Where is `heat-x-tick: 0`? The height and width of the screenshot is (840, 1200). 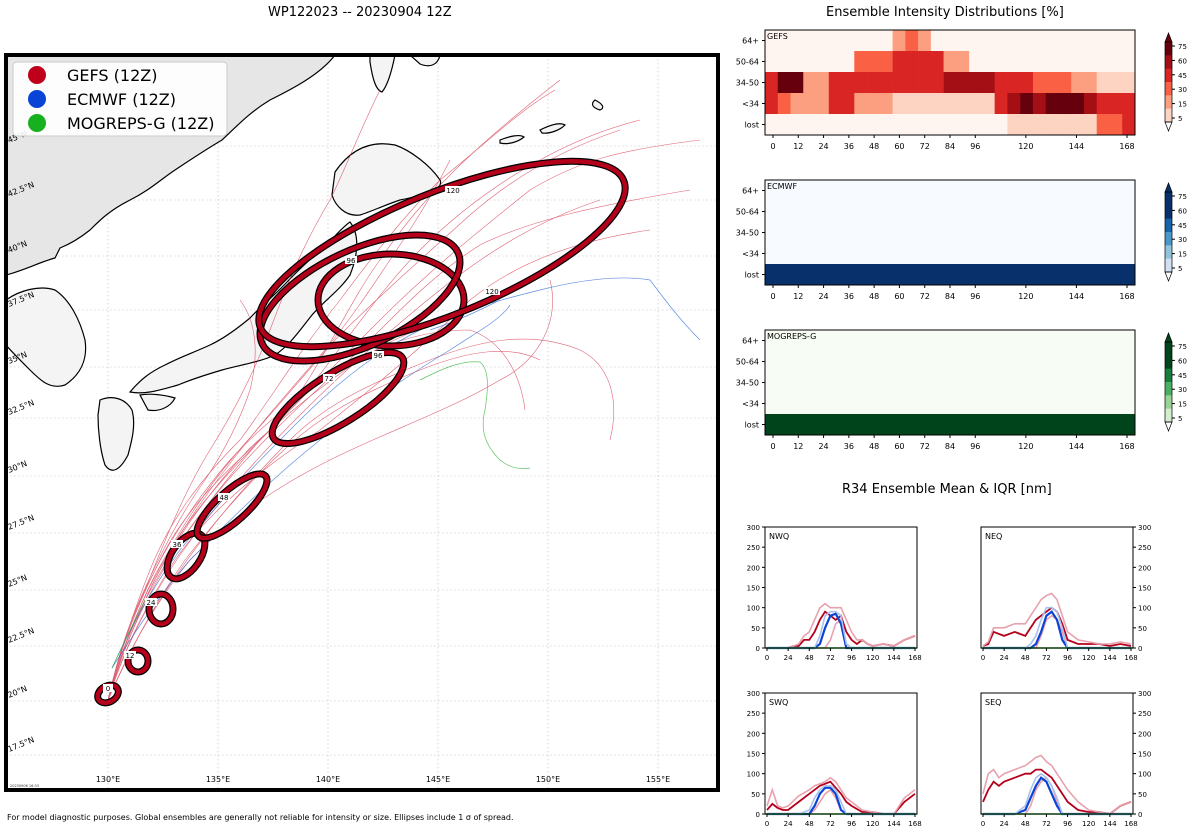
heat-x-tick: 0 is located at coordinates (772, 296).